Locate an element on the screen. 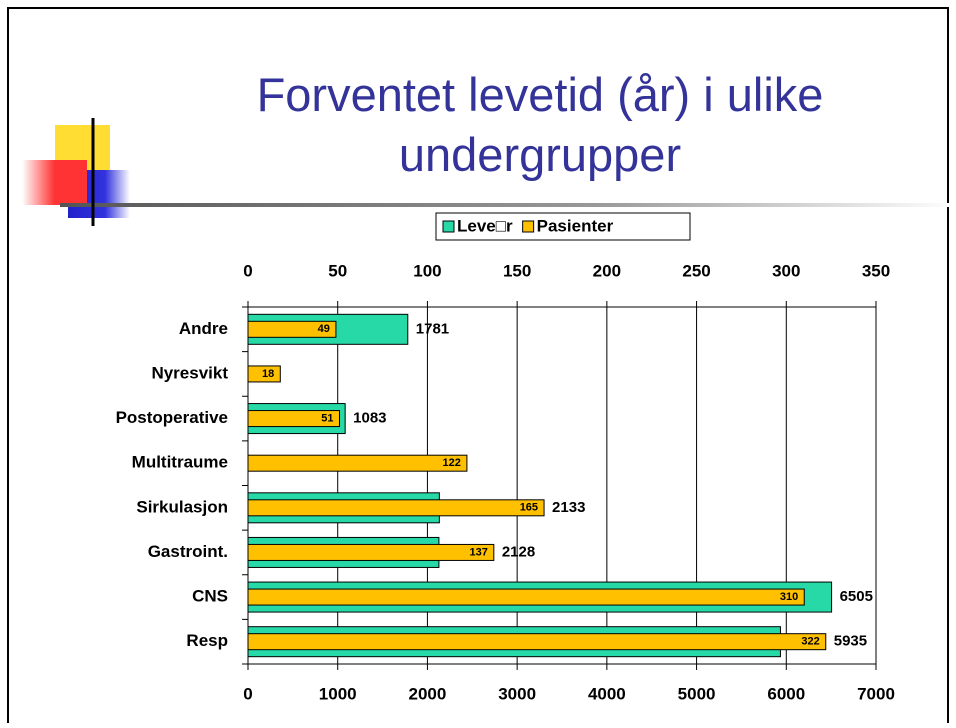 Image resolution: width=956 pixels, height=728 pixels. x-tick-label: 5000 is located at coordinates (697, 693).